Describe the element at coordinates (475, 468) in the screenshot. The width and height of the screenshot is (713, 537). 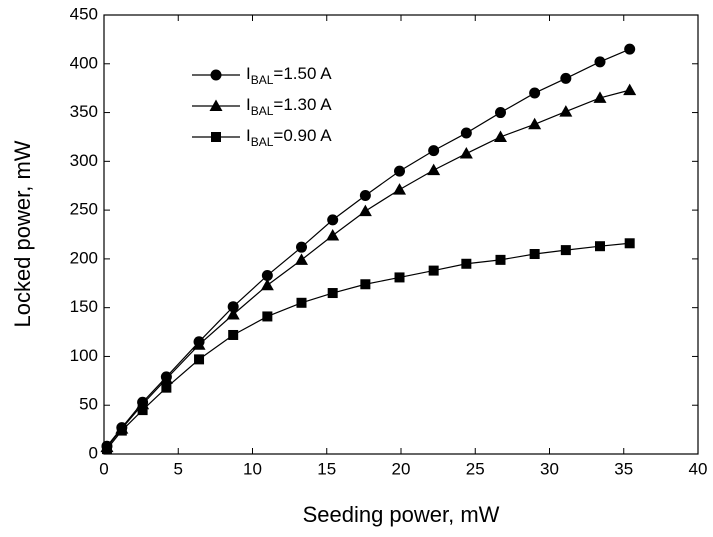
I see `x-tick-label: 25` at that location.